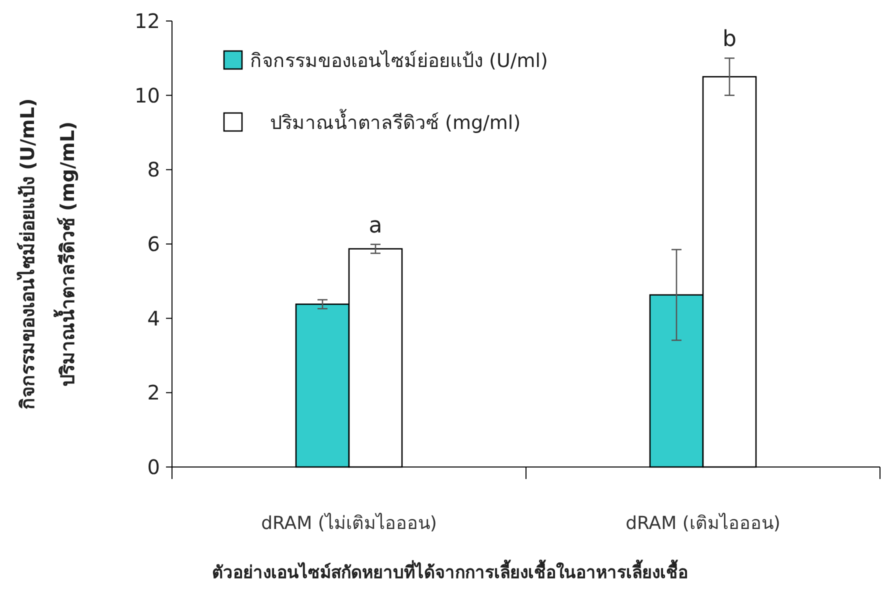 Image resolution: width=893 pixels, height=593 pixels. What do you see at coordinates (153, 170) in the screenshot?
I see `y-tick-label: 8` at bounding box center [153, 170].